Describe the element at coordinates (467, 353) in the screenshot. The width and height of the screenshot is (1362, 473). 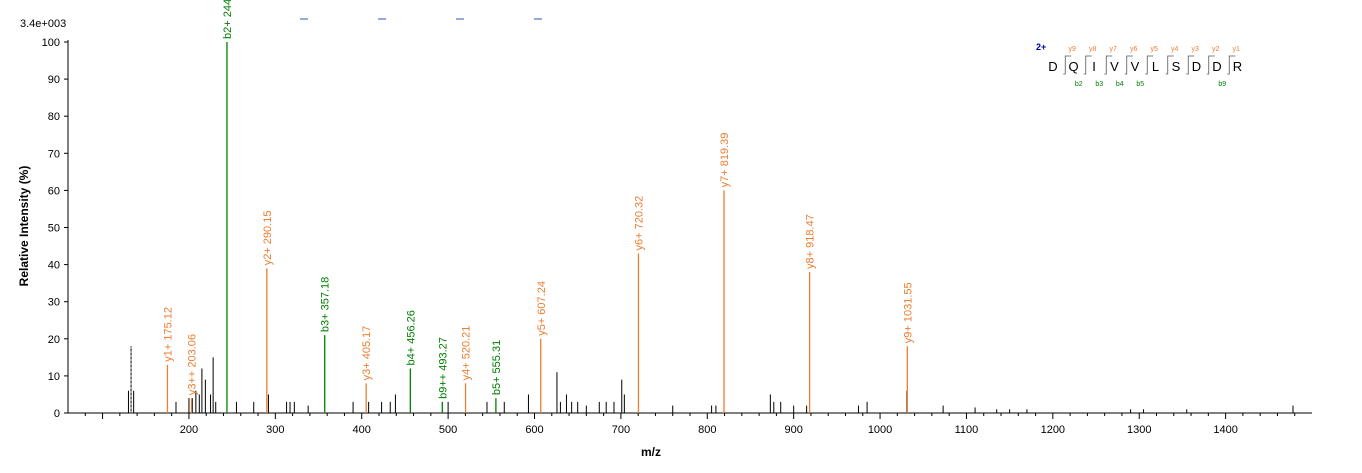
I see `y-ion-peak-label: y4+ 520.21` at that location.